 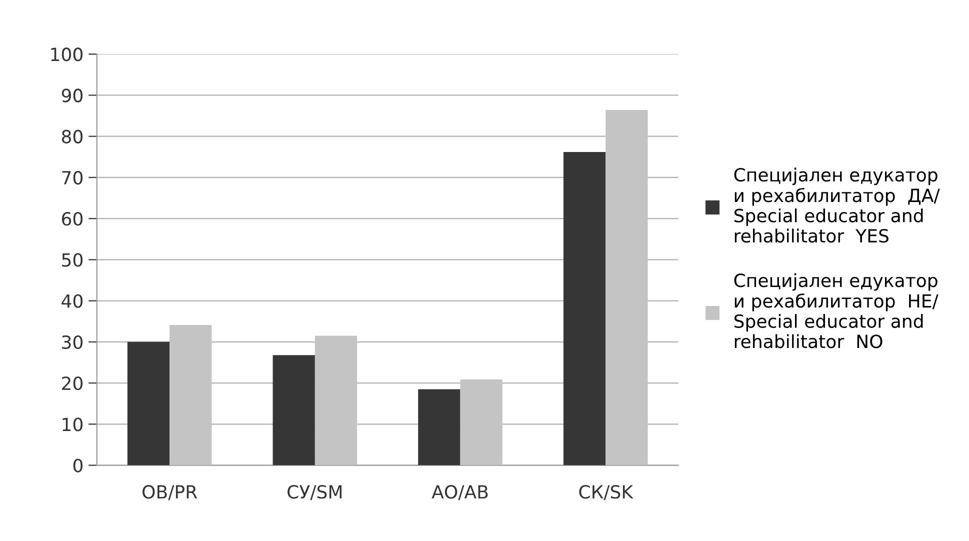 I want to click on y-tick-label: 30, so click(x=72, y=342).